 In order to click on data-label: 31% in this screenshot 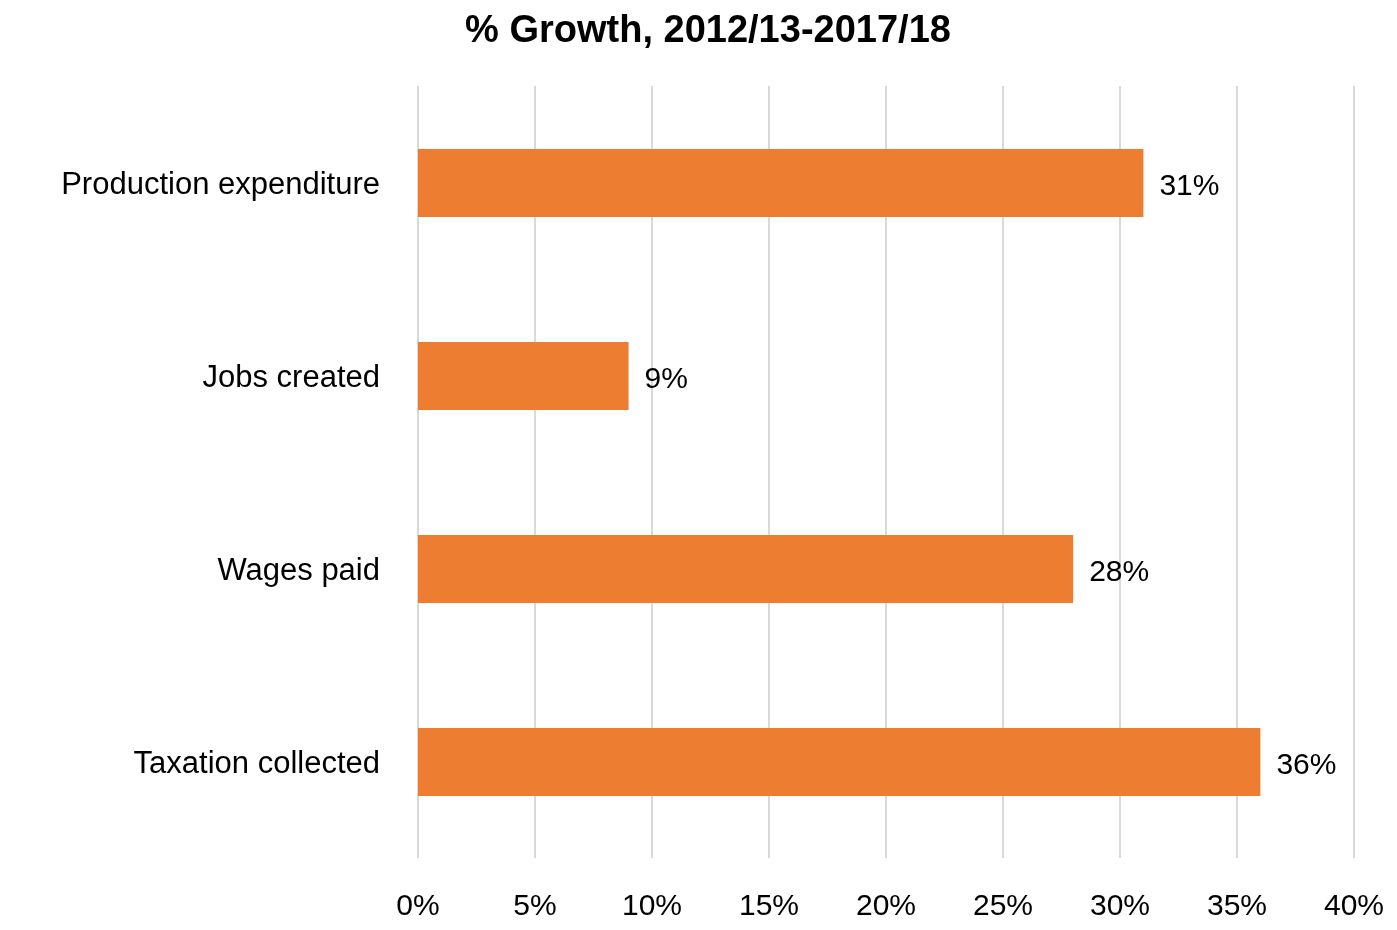, I will do `click(1189, 184)`.